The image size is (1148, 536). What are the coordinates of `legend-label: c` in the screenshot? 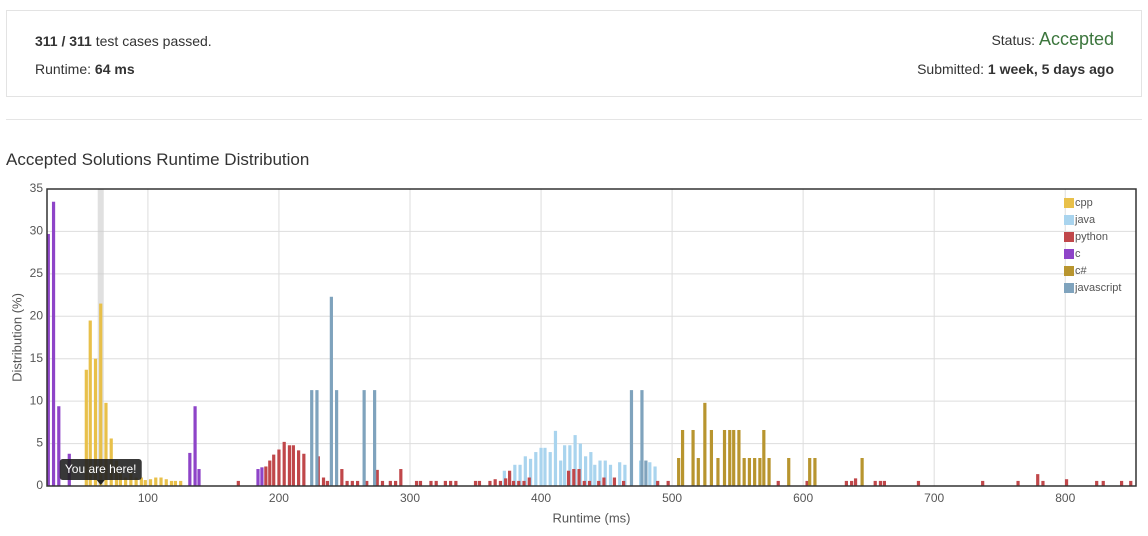 It's located at (1078, 254).